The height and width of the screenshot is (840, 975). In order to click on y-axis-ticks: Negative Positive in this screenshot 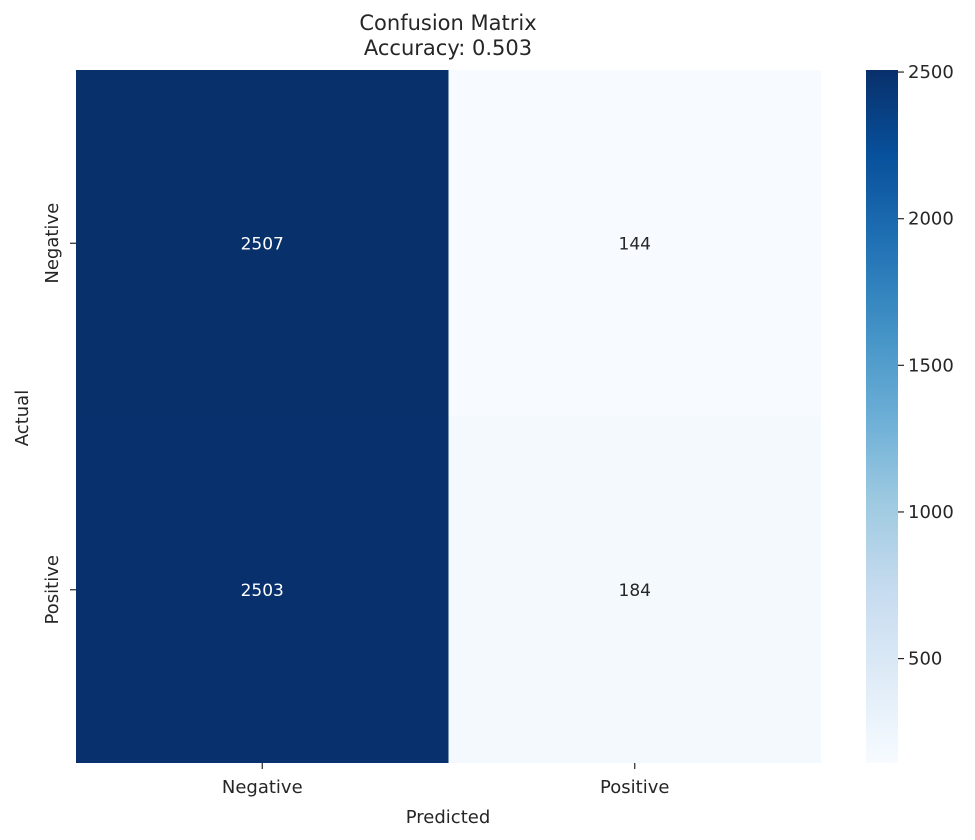, I will do `click(59, 413)`.